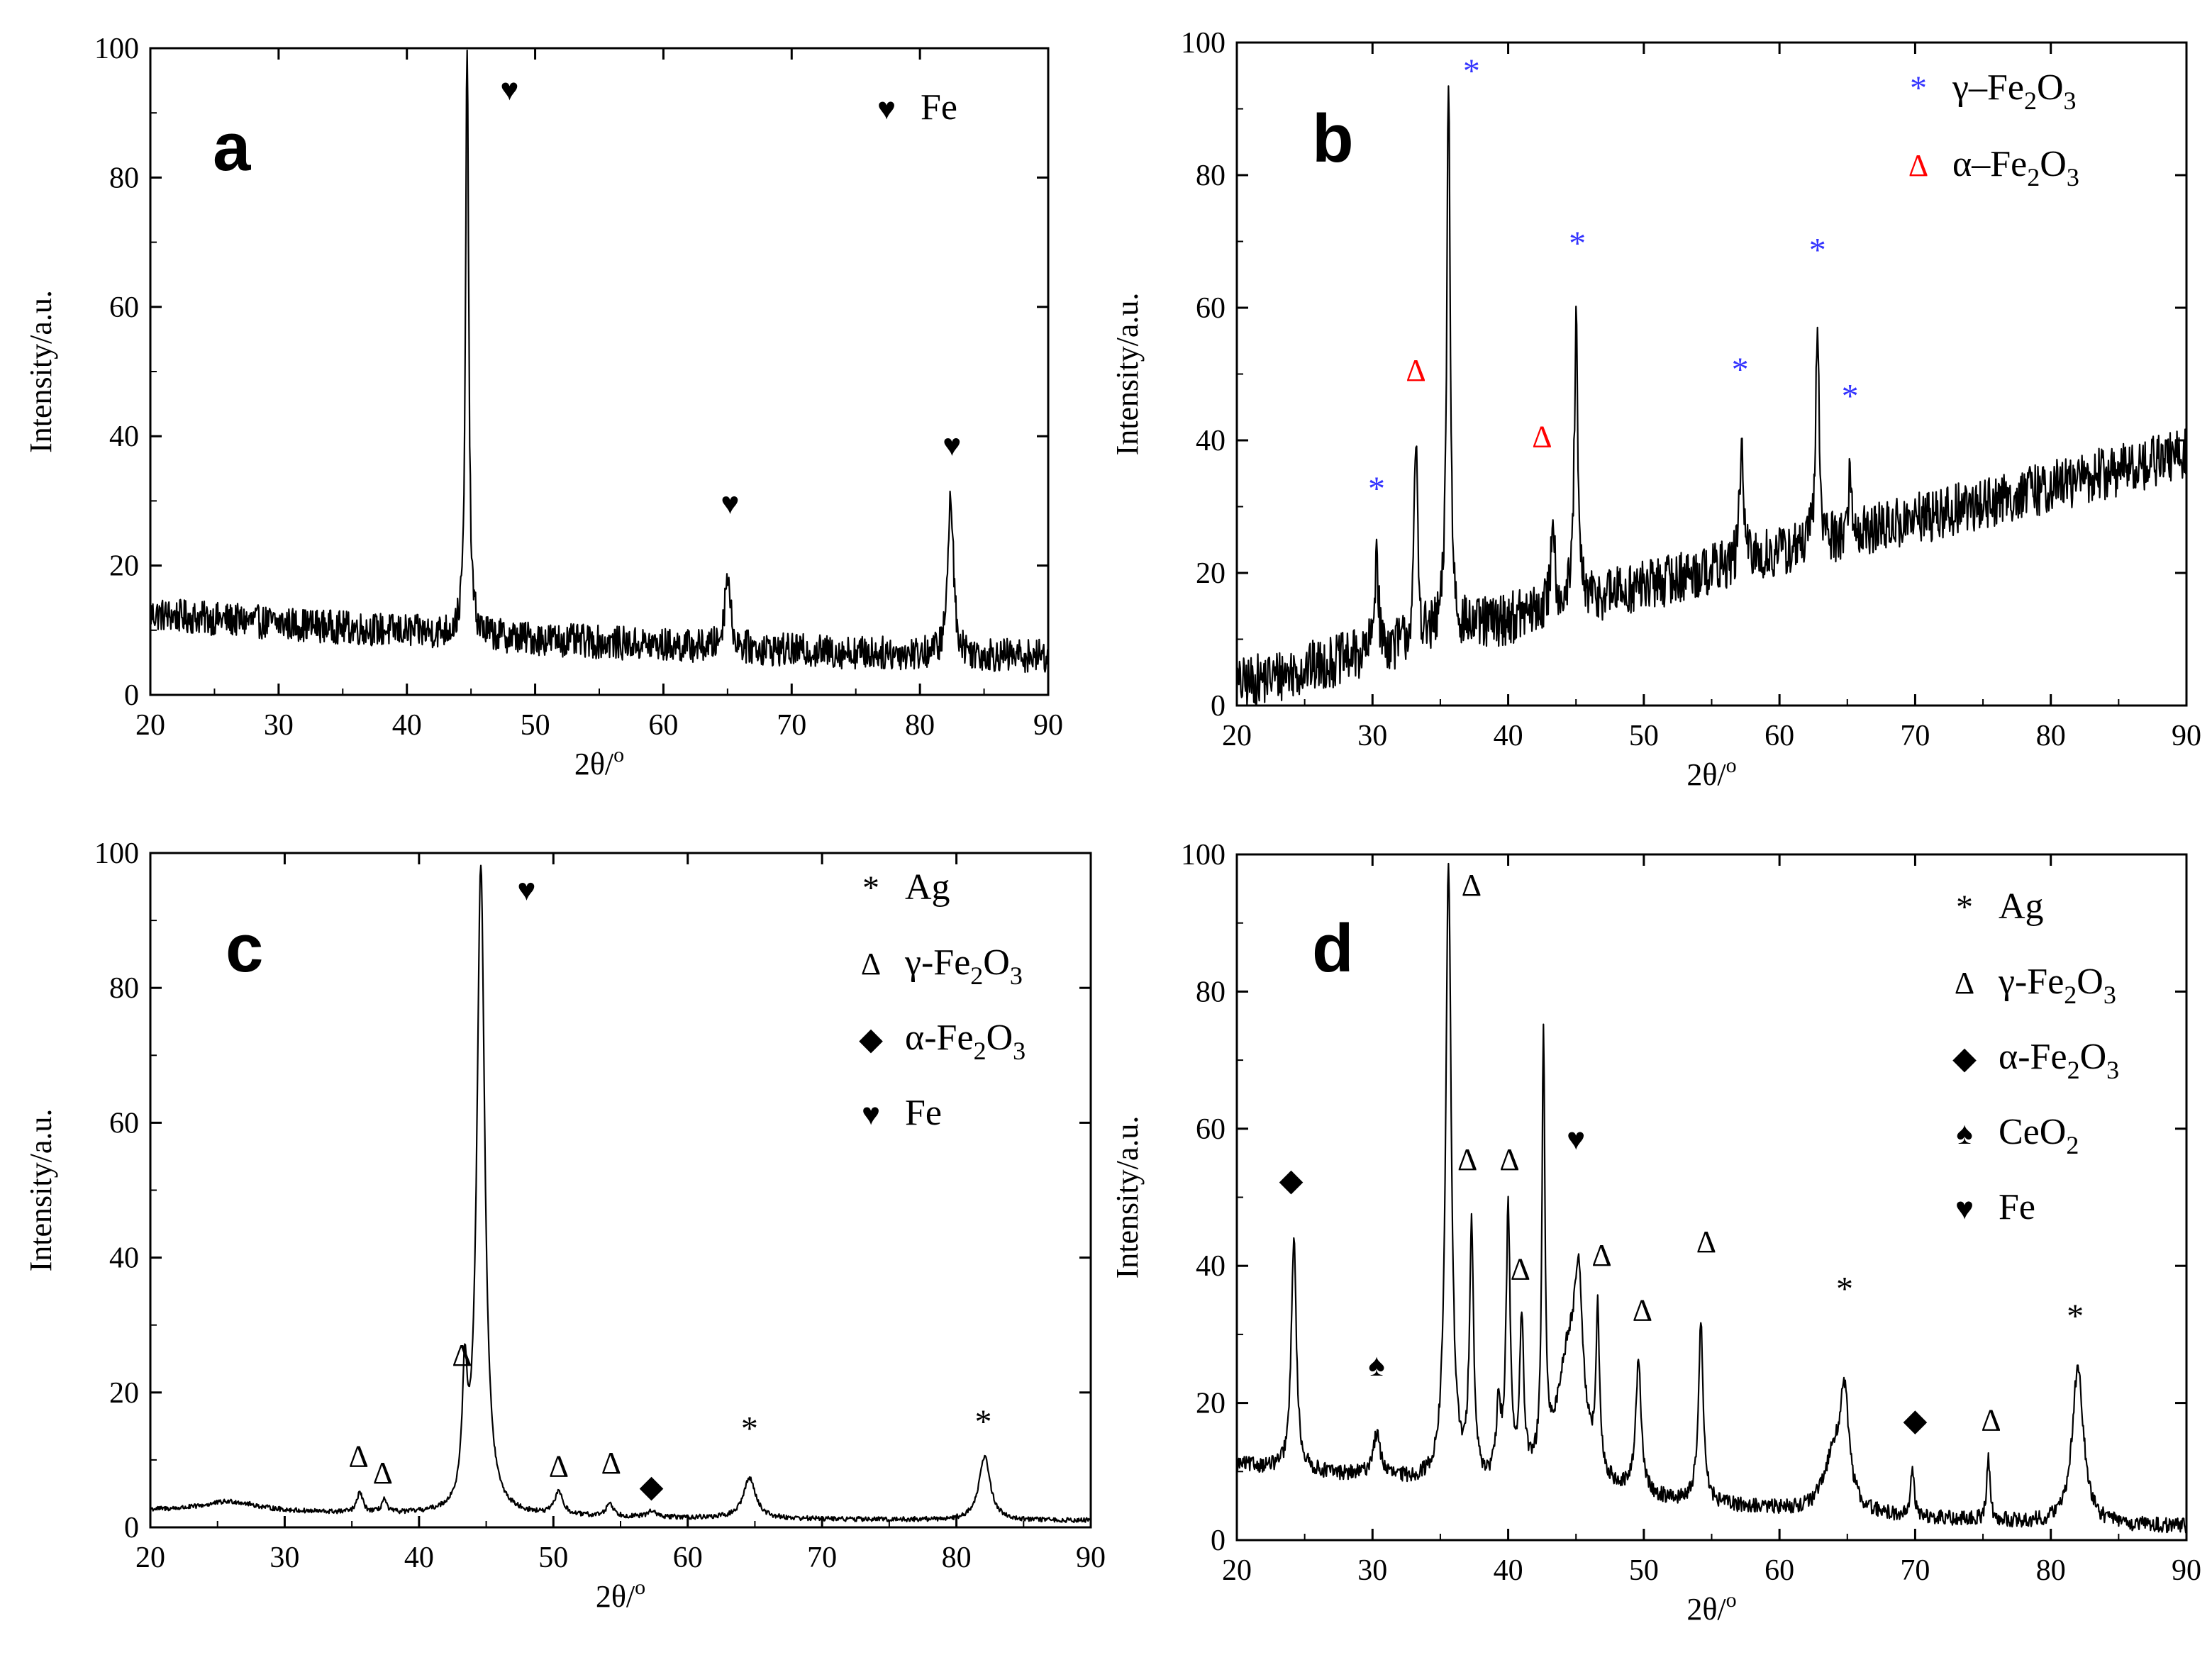 Image resolution: width=2212 pixels, height=1672 pixels. Describe the element at coordinates (791, 725) in the screenshot. I see `x-tick-label-a-70: 70` at that location.